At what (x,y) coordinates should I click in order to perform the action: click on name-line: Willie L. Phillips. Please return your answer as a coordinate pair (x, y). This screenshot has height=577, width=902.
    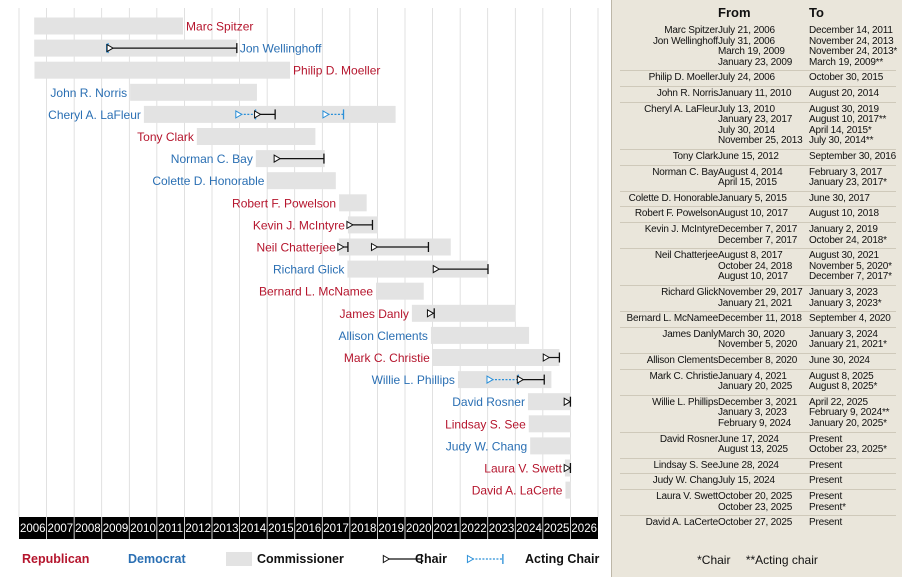
    Looking at the image, I should click on (685, 402).